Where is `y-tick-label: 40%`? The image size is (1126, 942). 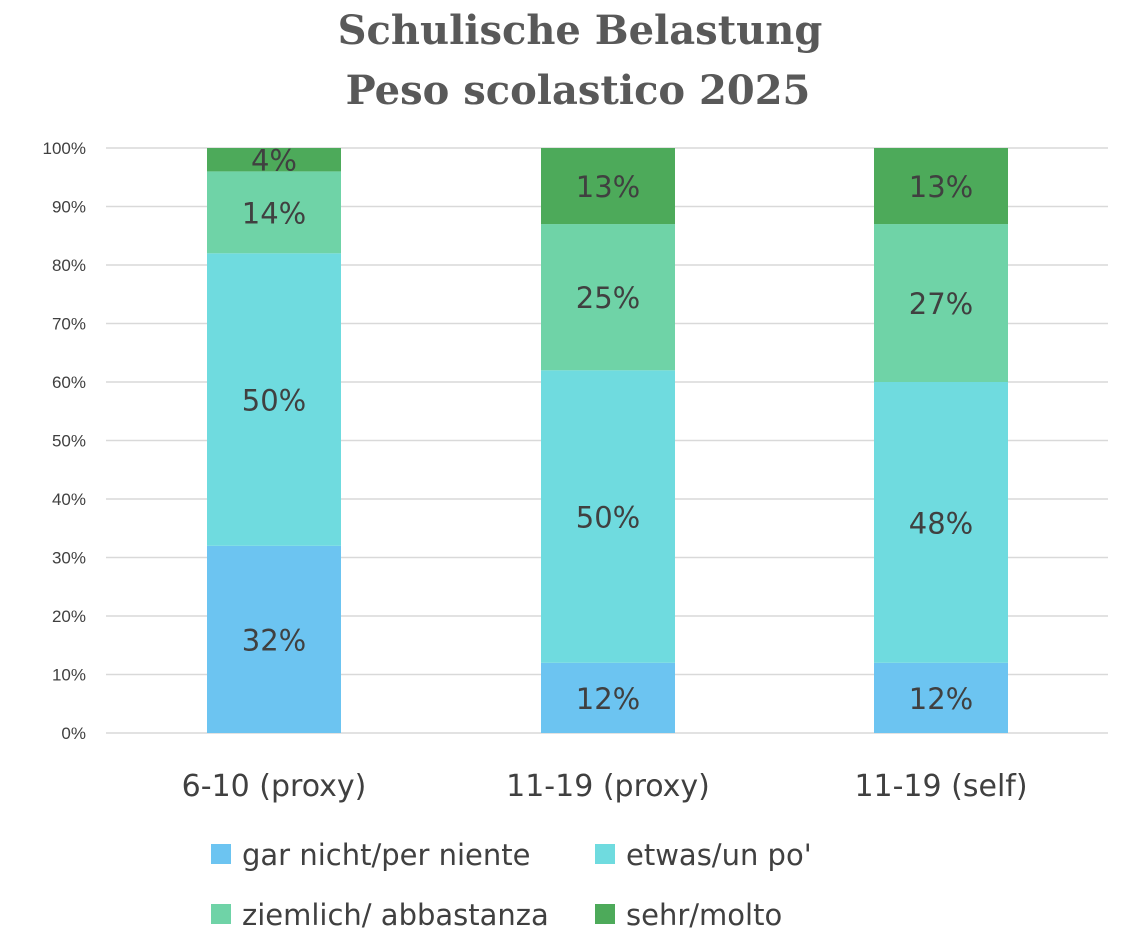 y-tick-label: 40% is located at coordinates (69, 499).